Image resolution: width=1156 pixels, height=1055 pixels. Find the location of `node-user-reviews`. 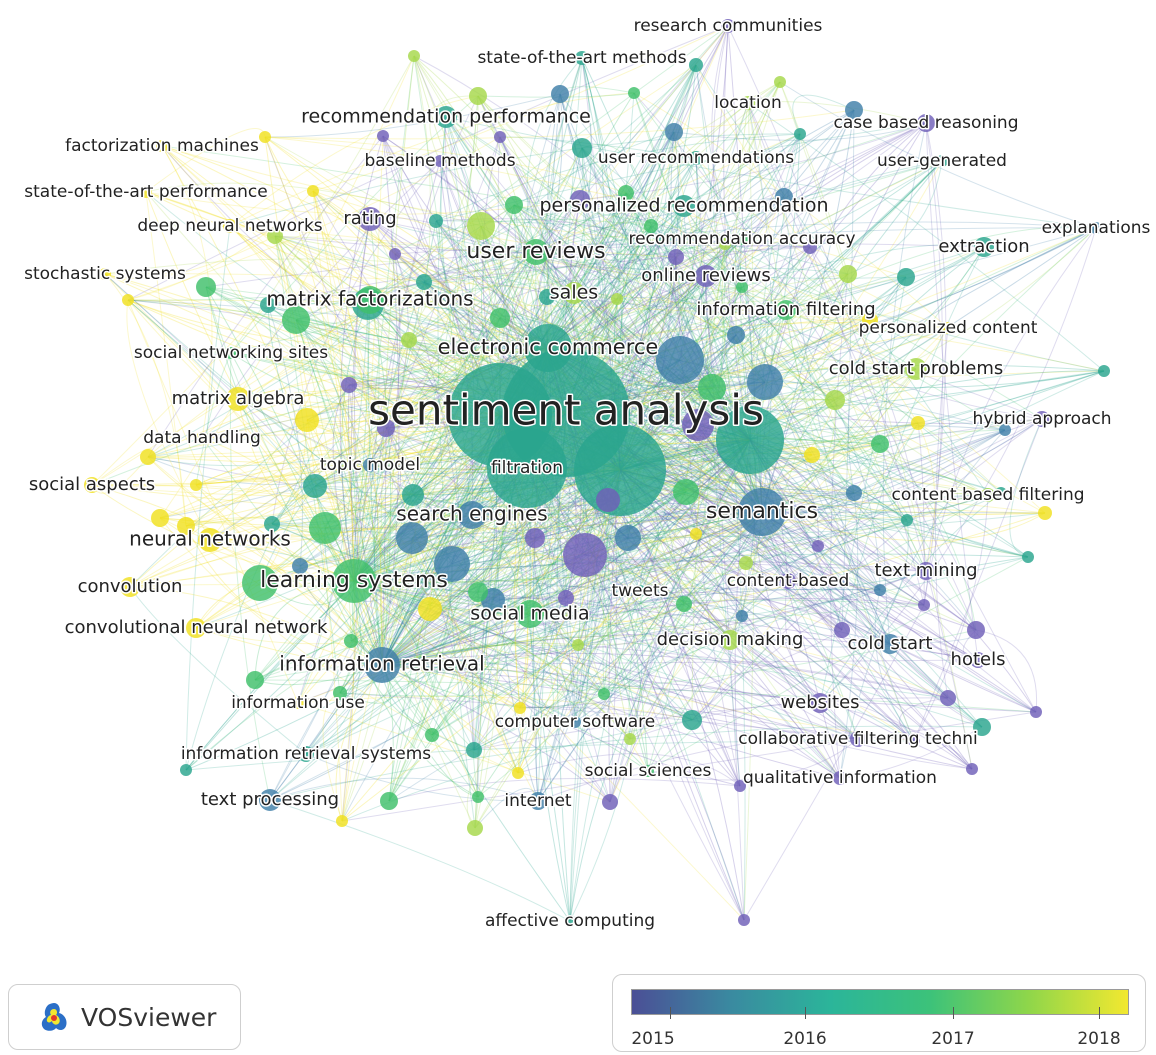

node-user-reviews is located at coordinates (536, 252).